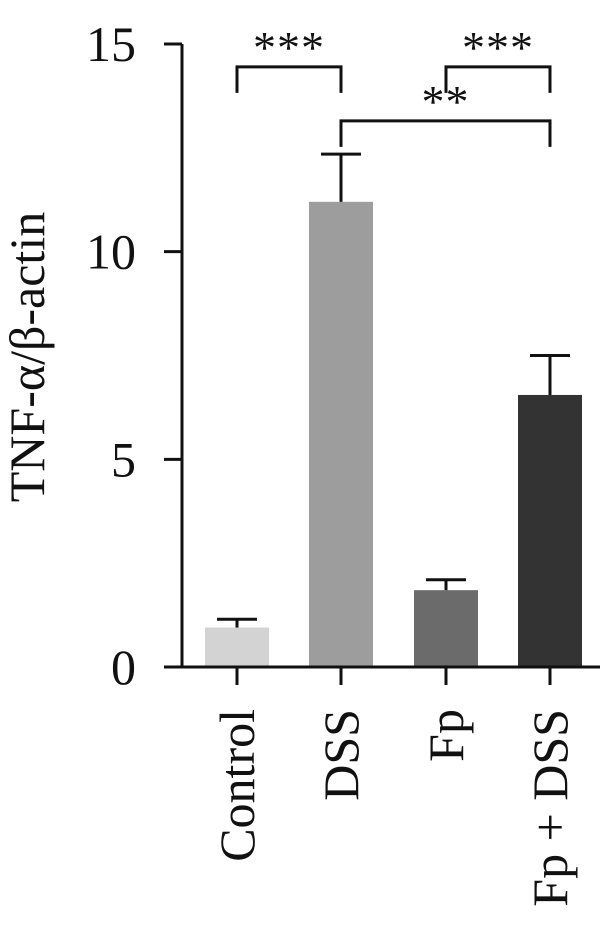  Describe the element at coordinates (446, 735) in the screenshot. I see `x-tick-label-2: Fp` at that location.